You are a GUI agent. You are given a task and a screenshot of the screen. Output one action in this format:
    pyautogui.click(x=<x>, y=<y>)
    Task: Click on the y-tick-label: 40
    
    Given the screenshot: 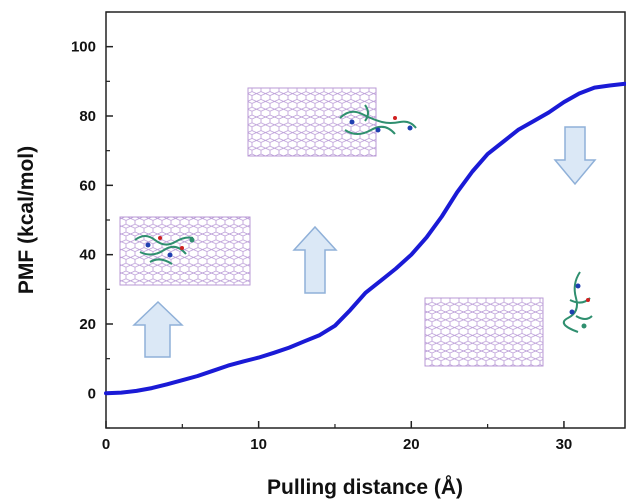 What is the action you would take?
    pyautogui.click(x=87, y=255)
    